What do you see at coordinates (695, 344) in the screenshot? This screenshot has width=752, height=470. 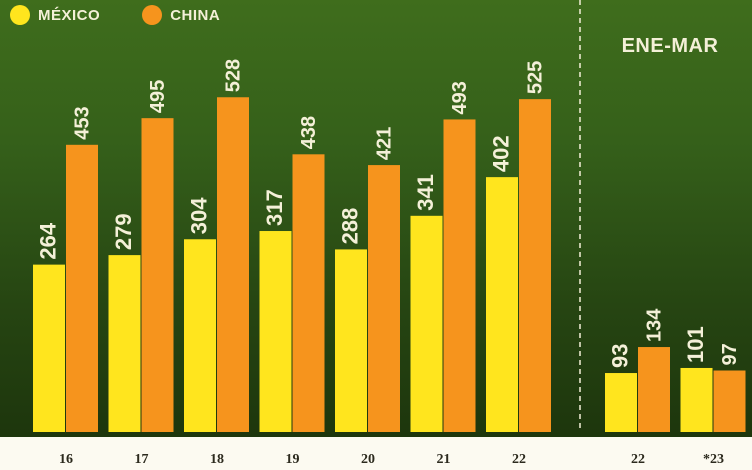 I see `value-label-mexico-p23: 101` at bounding box center [695, 344].